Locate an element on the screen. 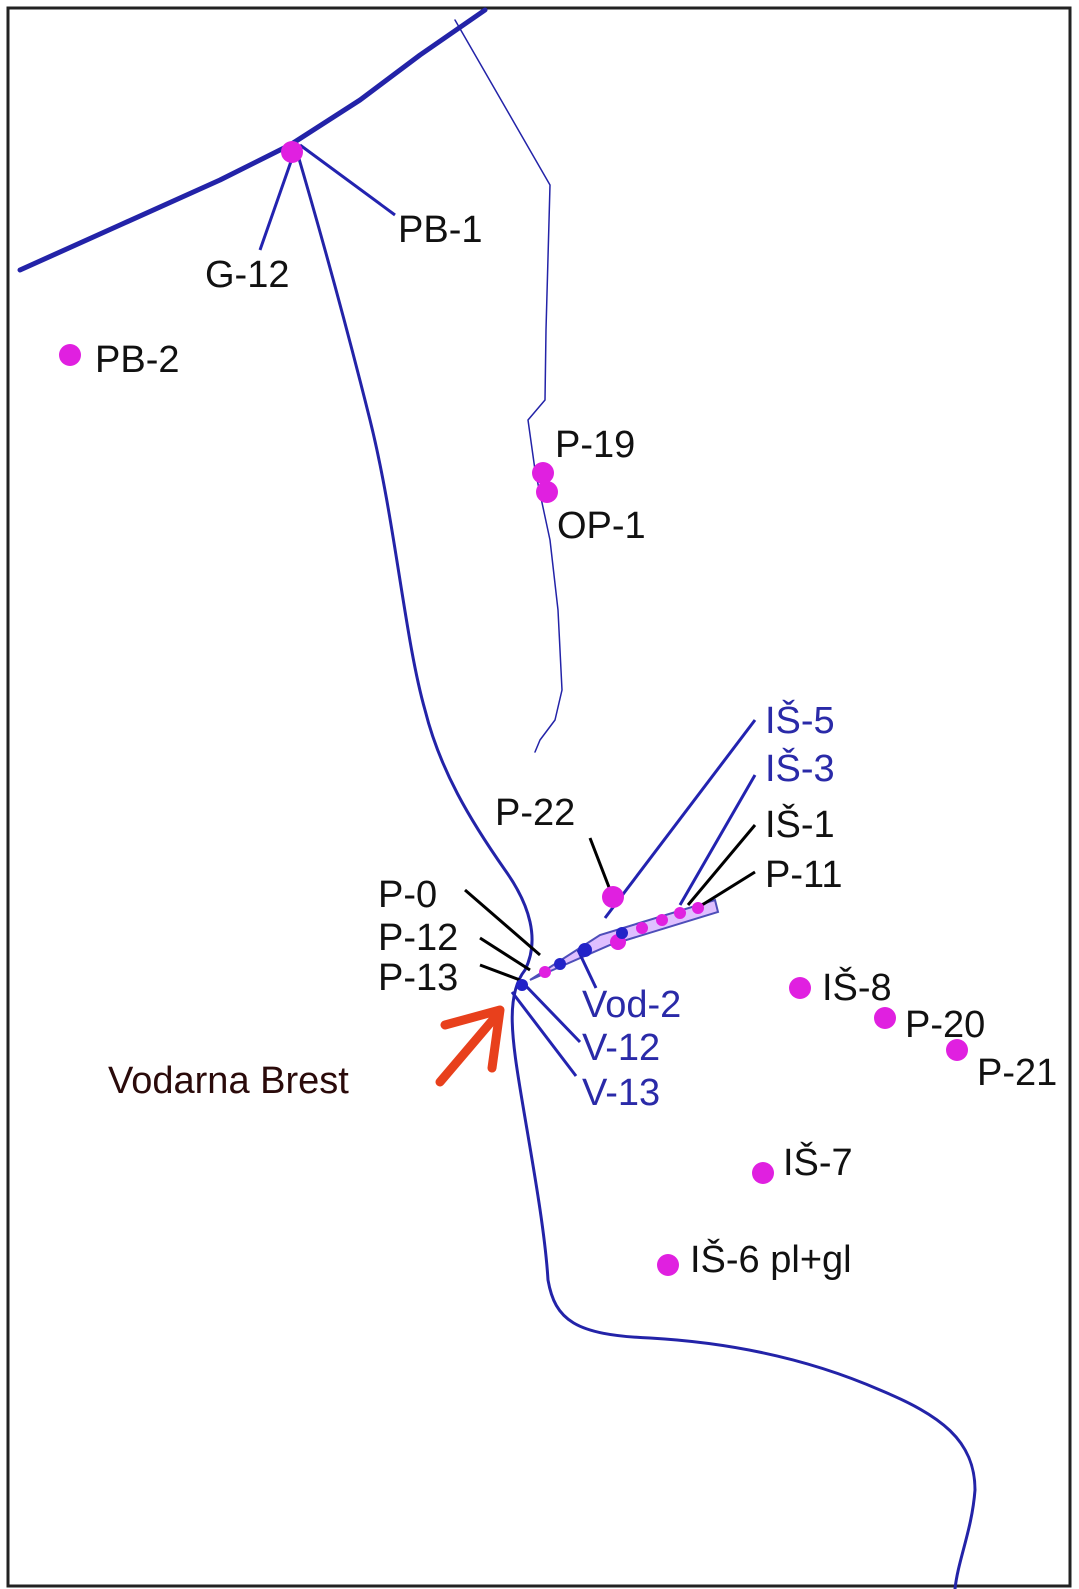 The image size is (1079, 1589). label: Vod-2 is located at coordinates (631, 1005).